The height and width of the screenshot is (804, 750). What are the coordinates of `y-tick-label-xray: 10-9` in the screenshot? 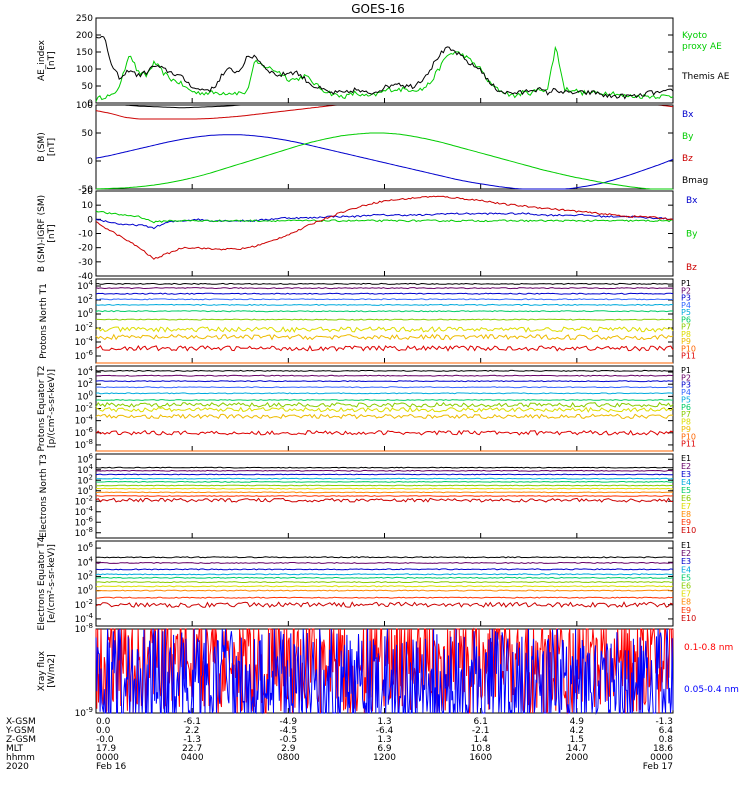 It's located at (84, 712).